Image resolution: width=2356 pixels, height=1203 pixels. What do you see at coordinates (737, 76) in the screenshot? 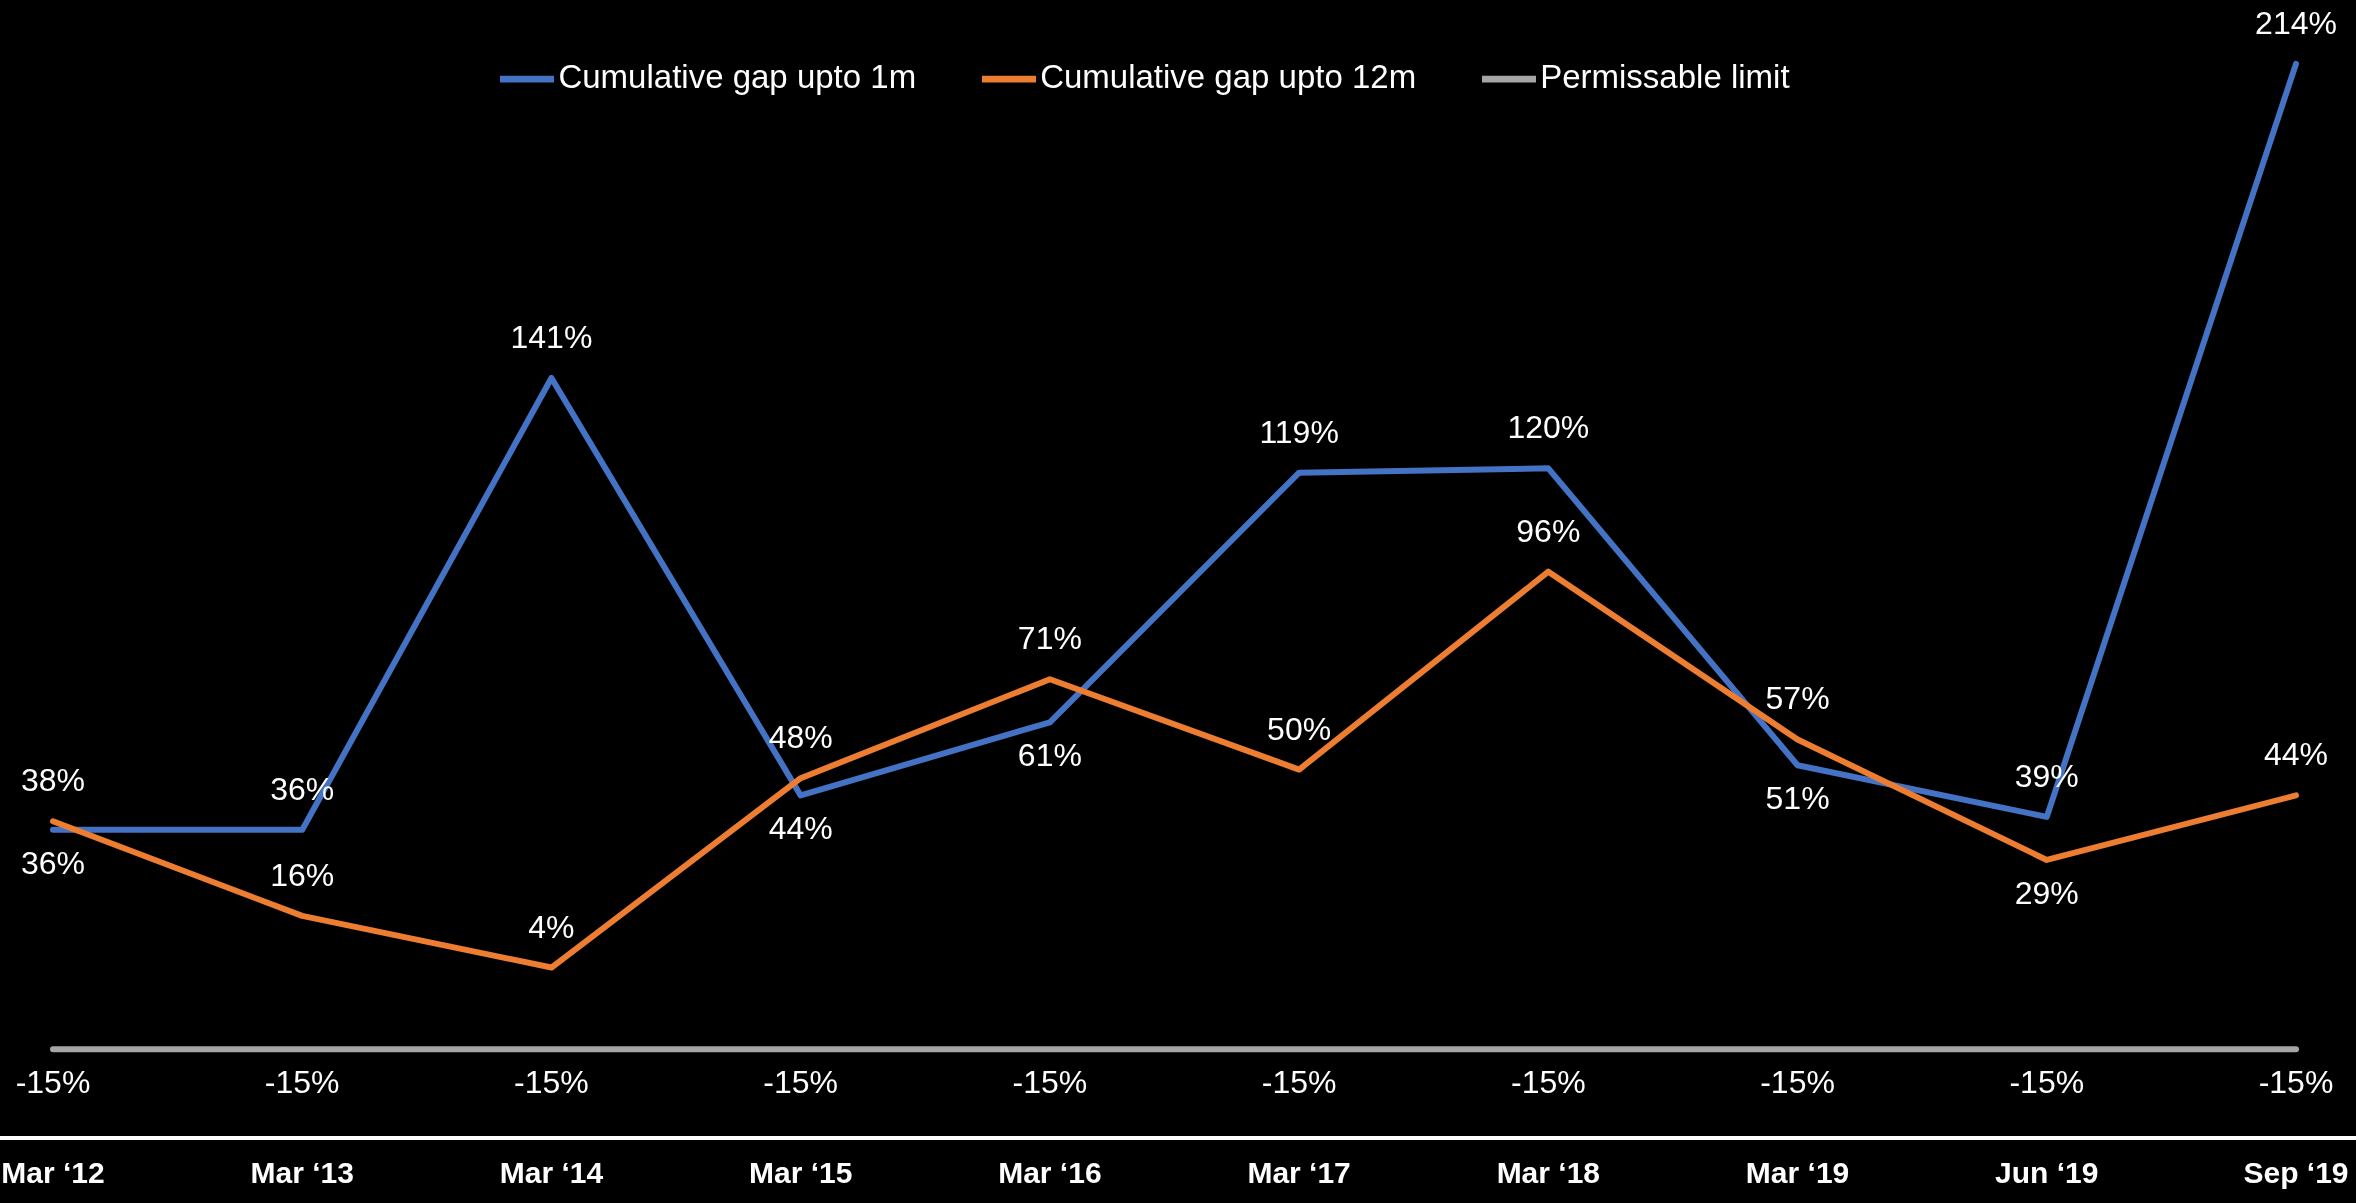
I see `legend-label: Cumulative gap upto 1m` at bounding box center [737, 76].